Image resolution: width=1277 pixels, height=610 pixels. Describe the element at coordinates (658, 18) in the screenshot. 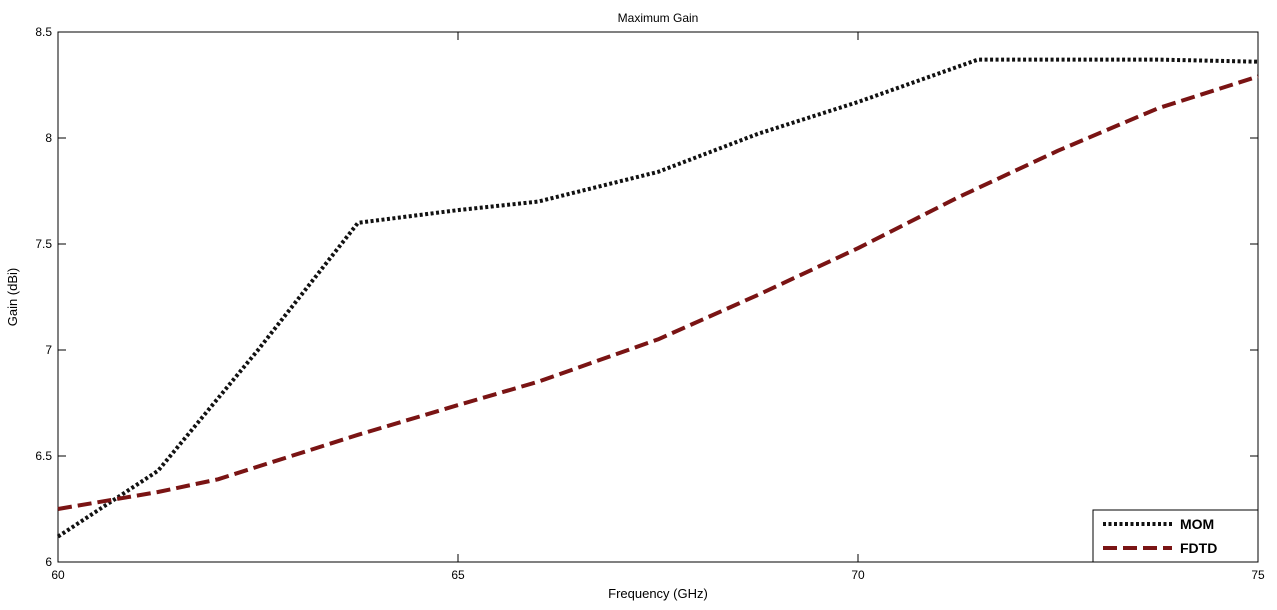

I see `chart-title: Maximum Gain` at that location.